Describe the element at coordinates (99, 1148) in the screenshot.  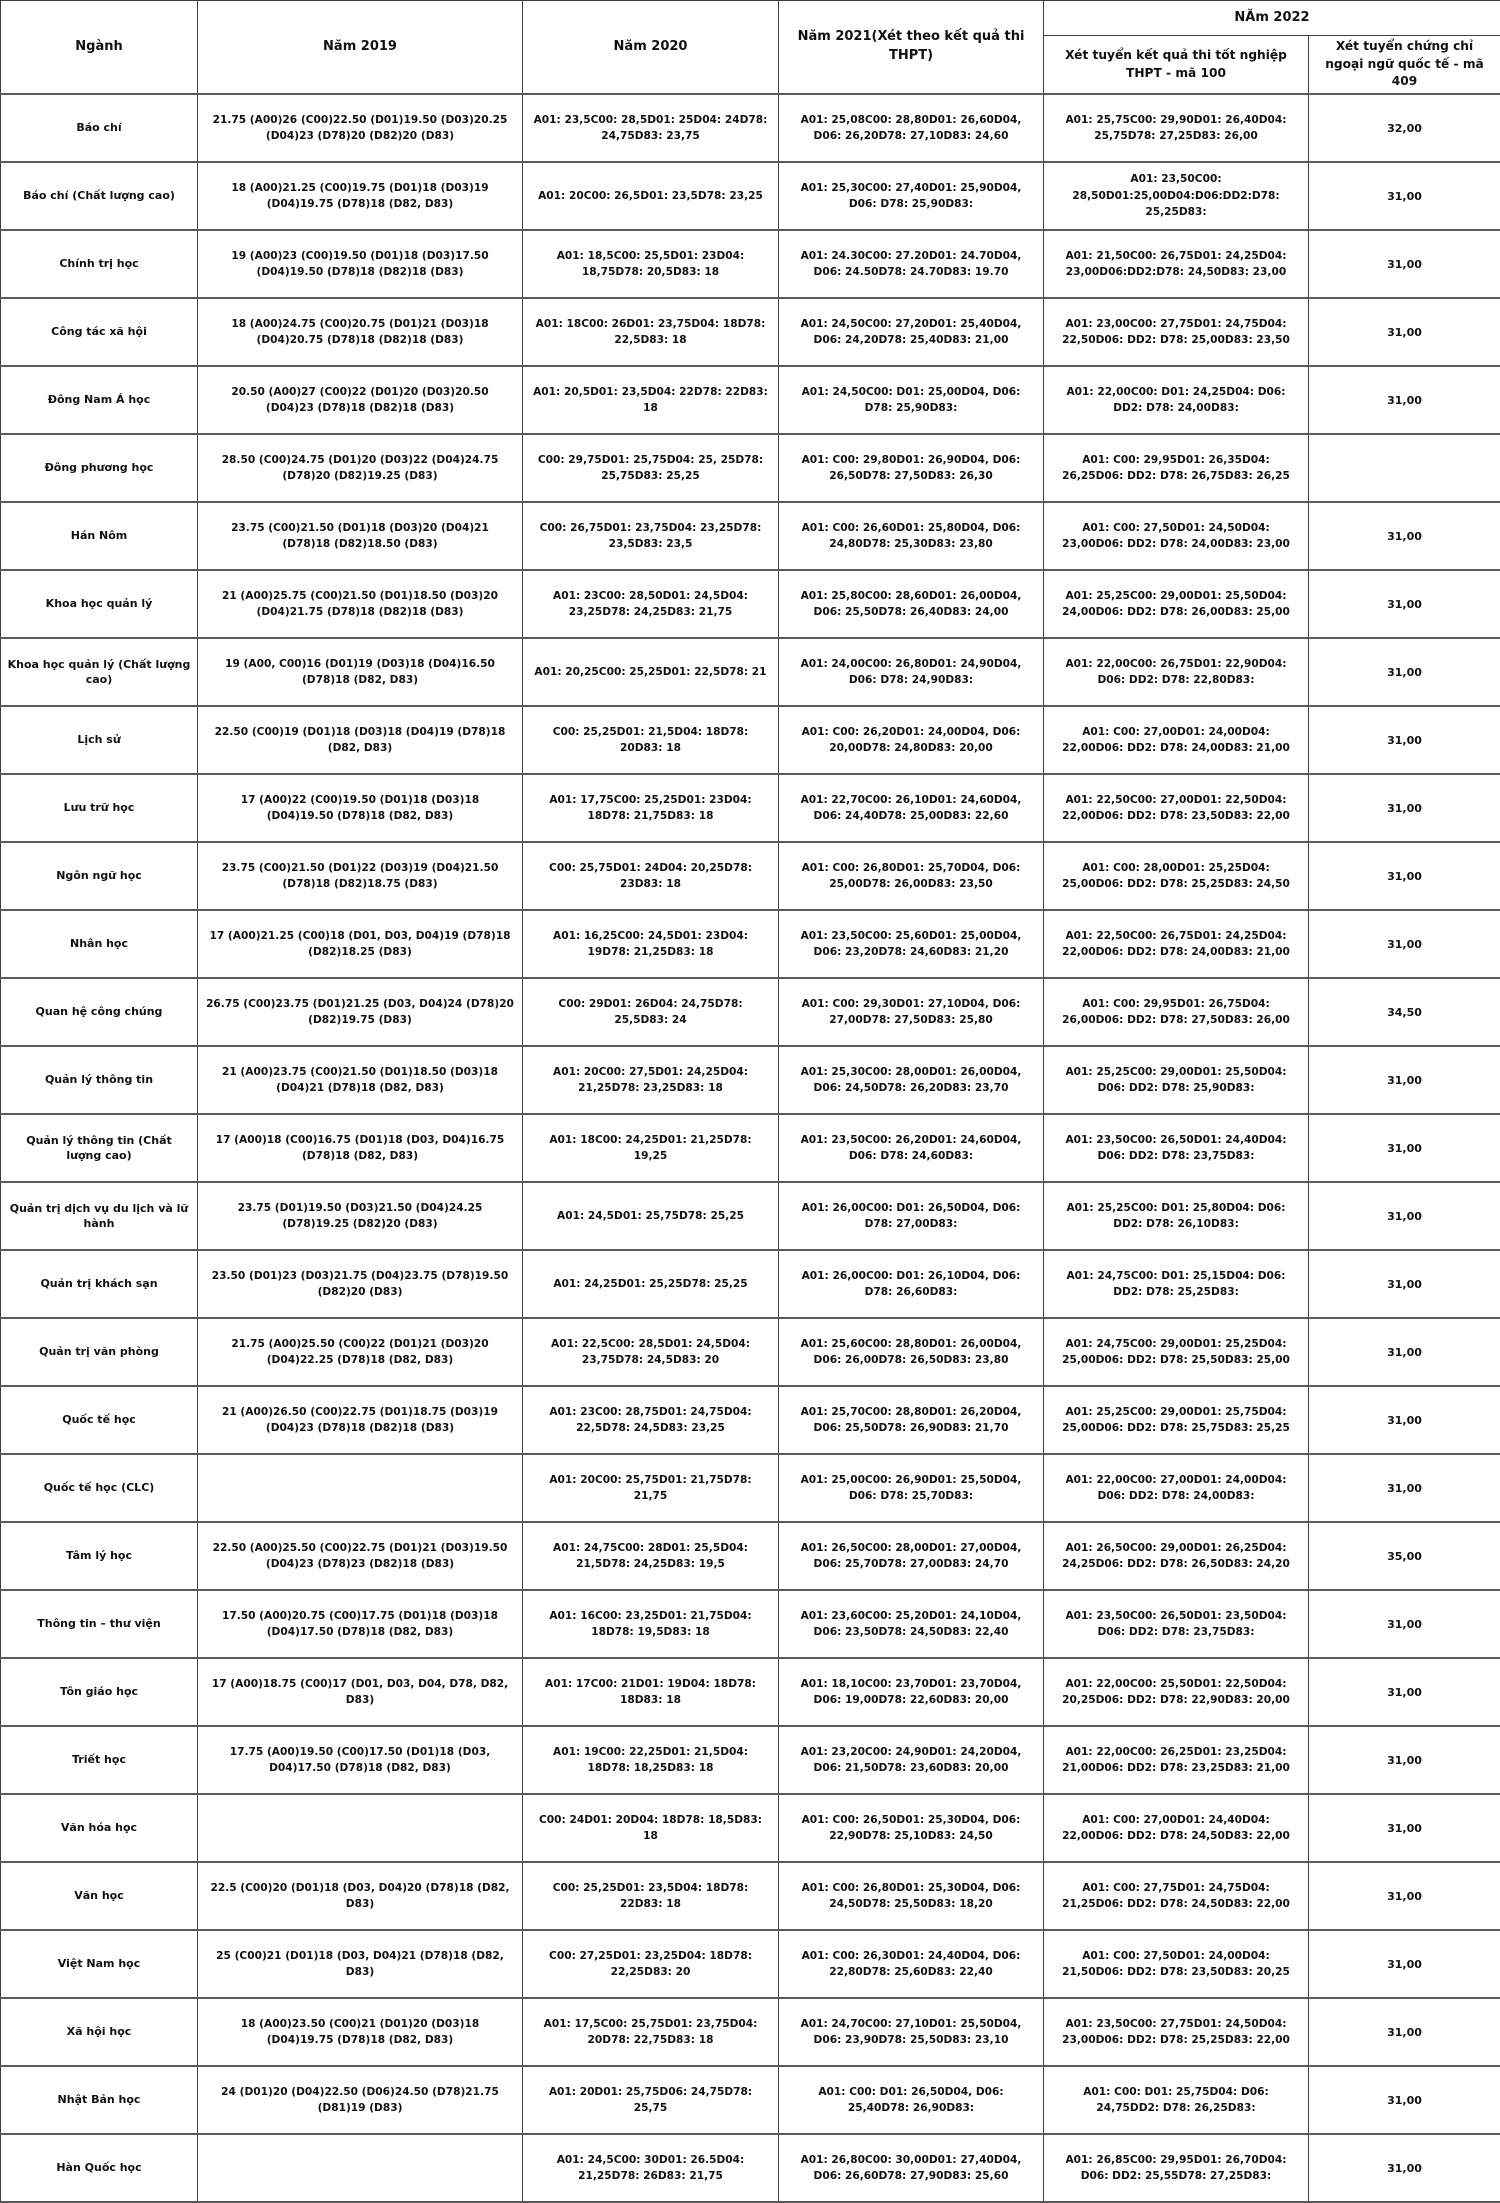
I see `major-name: Quản lý thông tin (Chất lượng cao)` at that location.